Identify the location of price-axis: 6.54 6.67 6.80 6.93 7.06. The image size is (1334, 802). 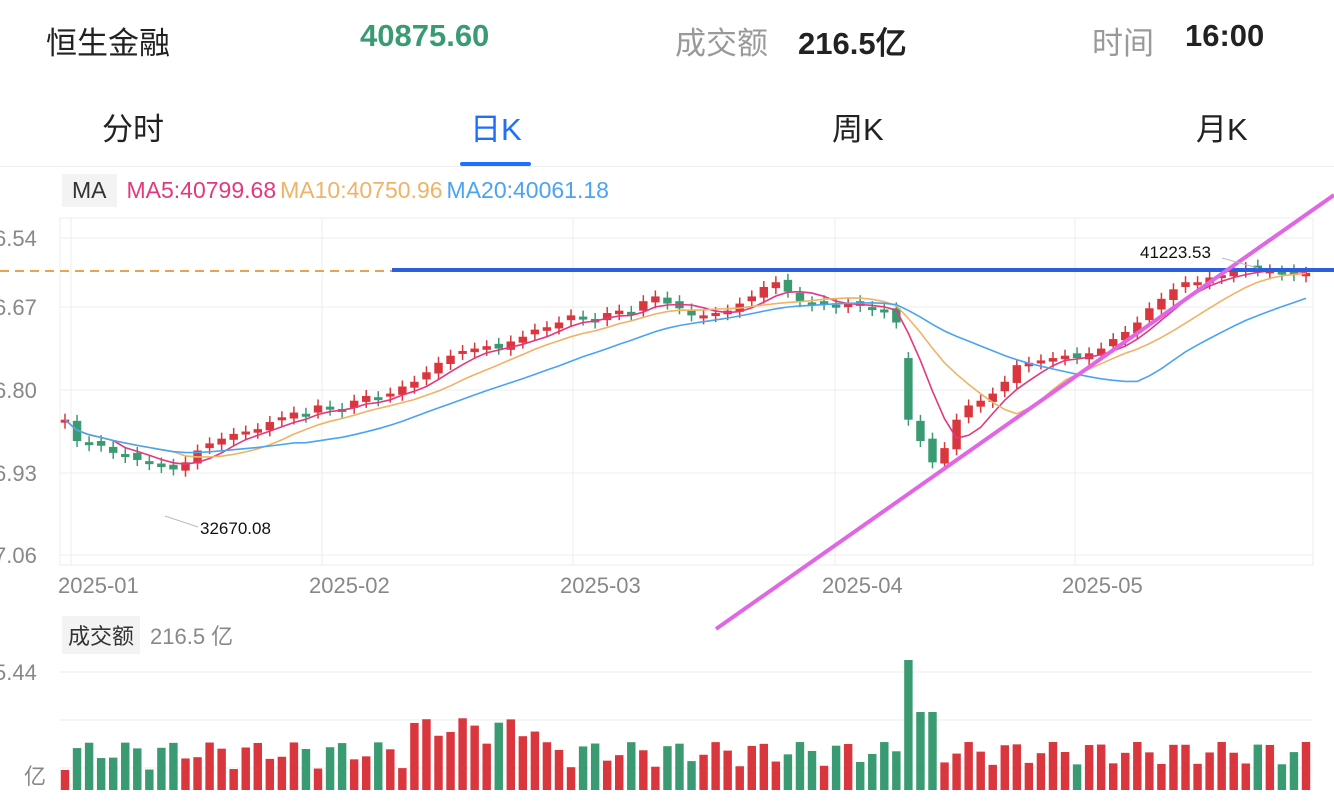
(18, 397).